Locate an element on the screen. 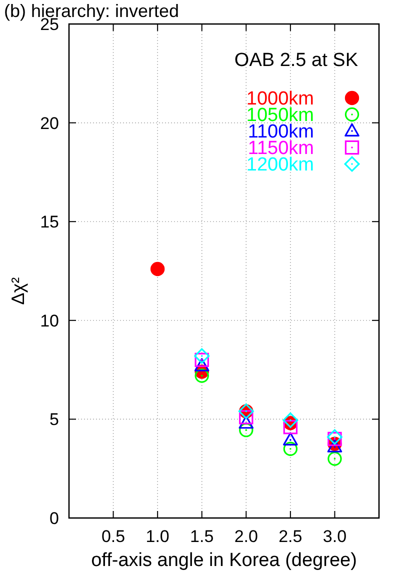 Image resolution: width=409 pixels, height=572 pixels. x-tick-label: 1.0 is located at coordinates (158, 536).